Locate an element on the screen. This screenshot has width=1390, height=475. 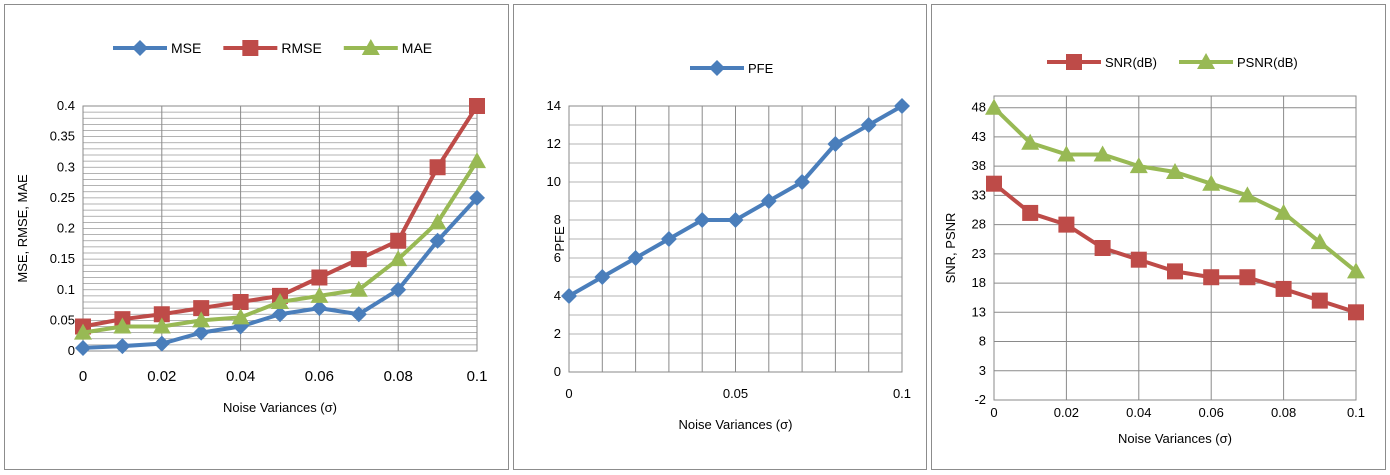
y-axis-label: PFE is located at coordinates (559, 239).